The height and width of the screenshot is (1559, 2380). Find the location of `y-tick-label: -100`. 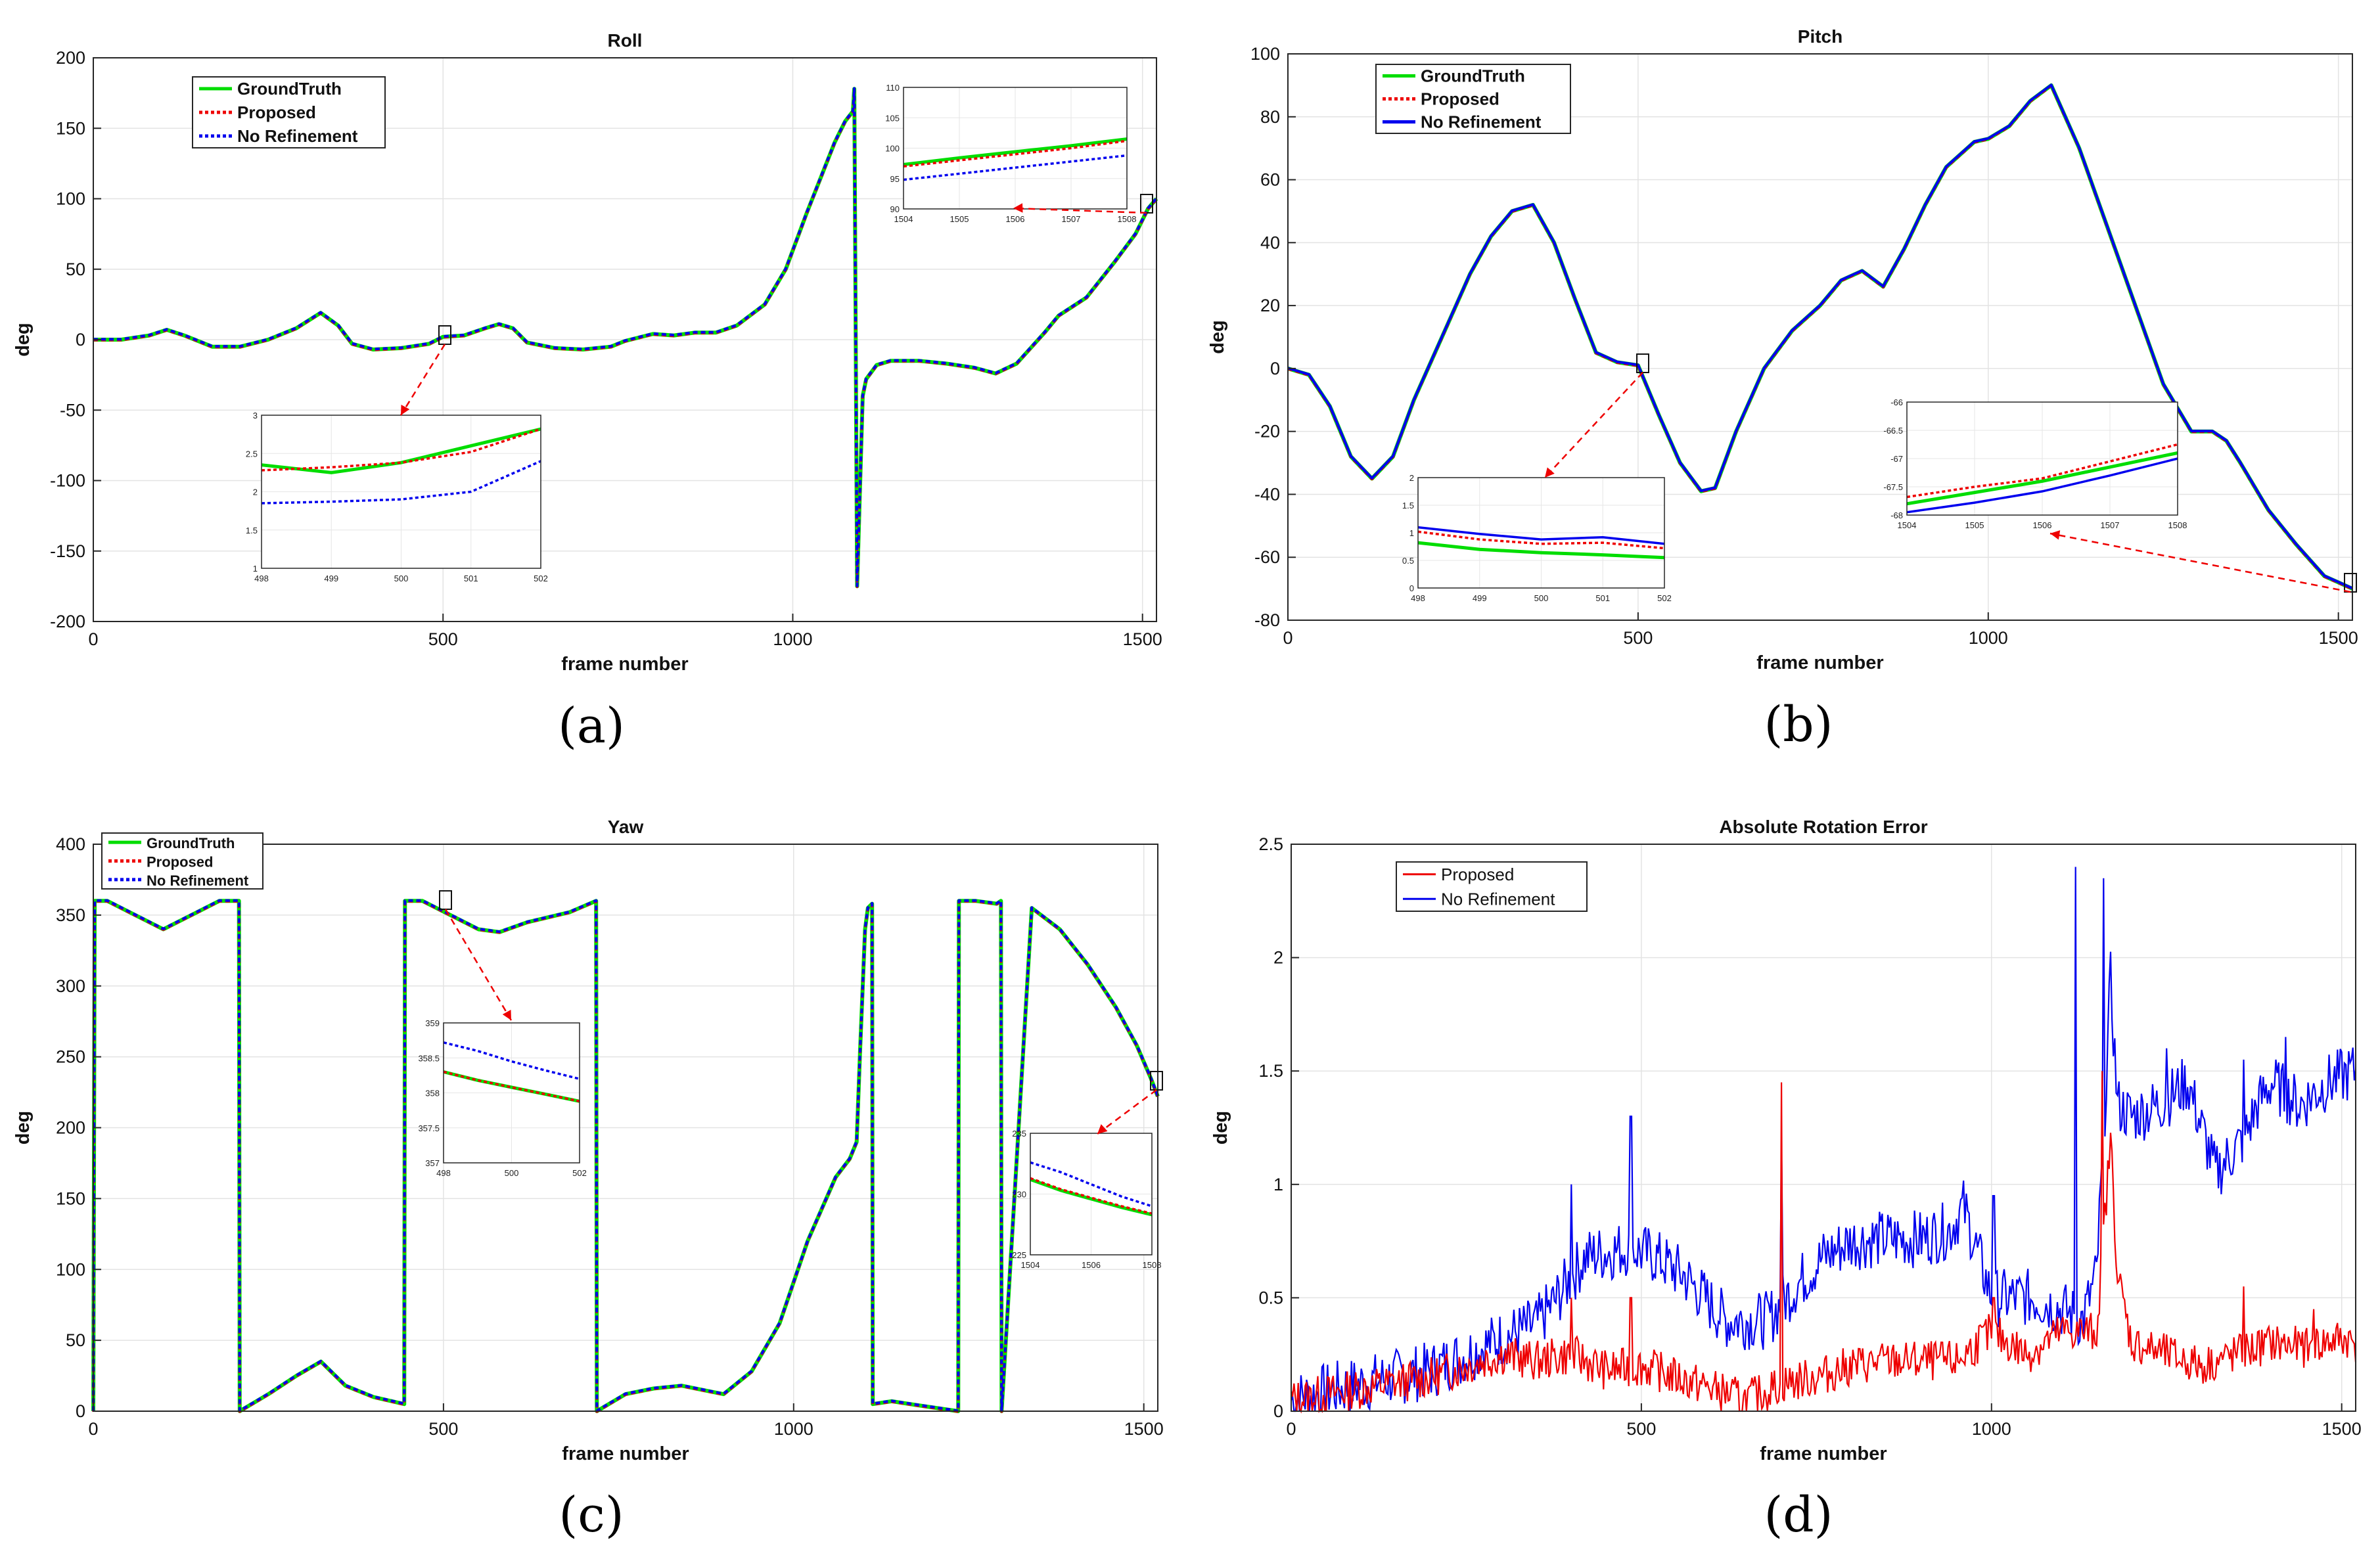

y-tick-label: -100 is located at coordinates (67, 481).